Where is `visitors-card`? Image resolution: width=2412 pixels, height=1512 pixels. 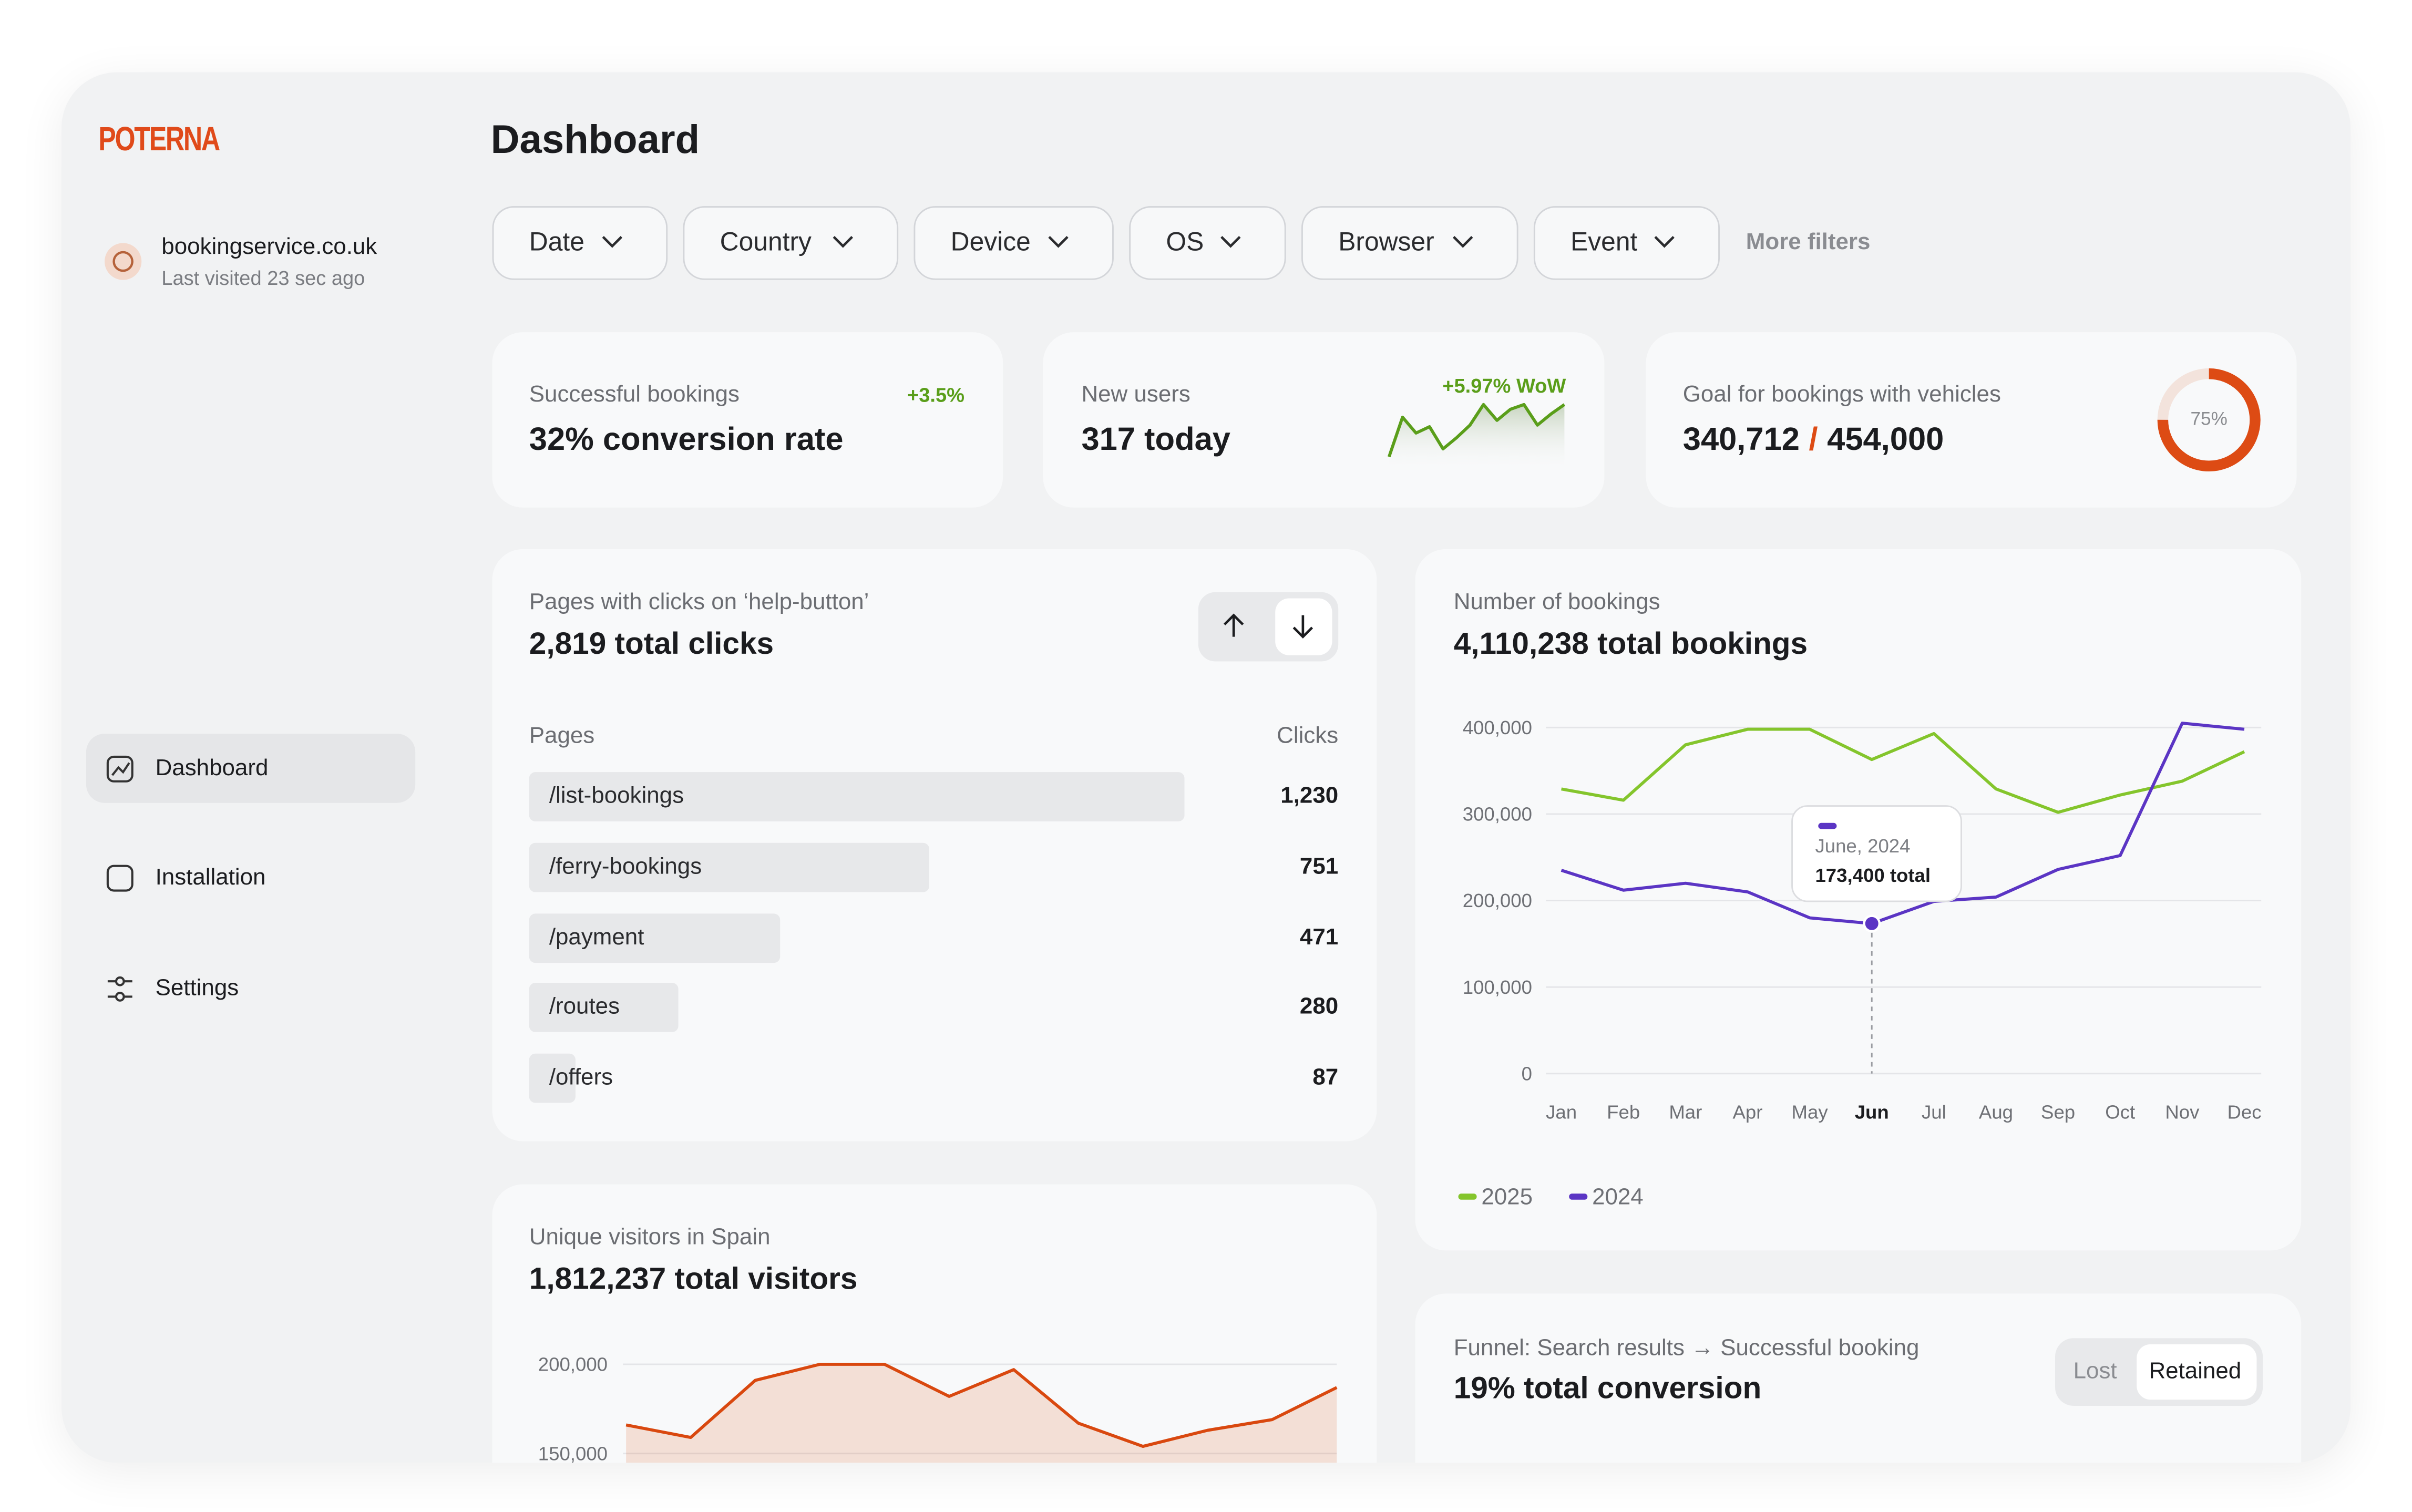 visitors-card is located at coordinates (934, 1323).